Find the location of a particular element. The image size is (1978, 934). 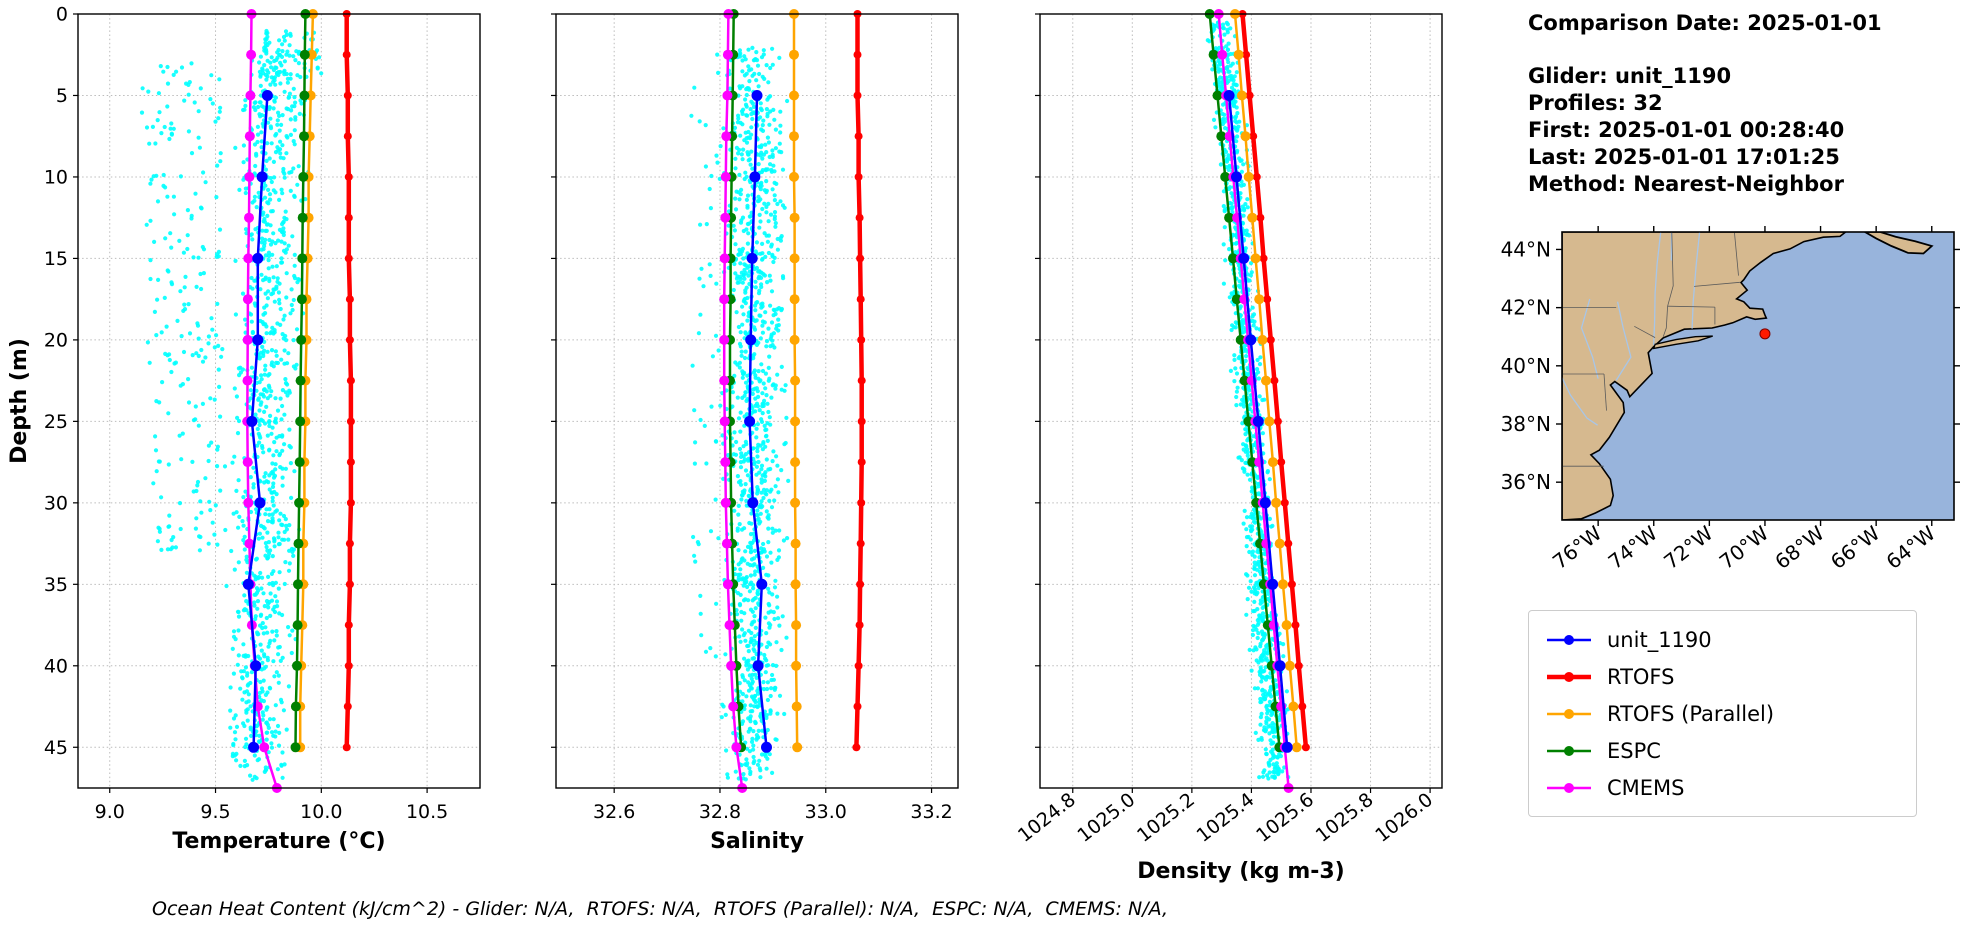

legend-label: RTOFS is located at coordinates (1641, 676).